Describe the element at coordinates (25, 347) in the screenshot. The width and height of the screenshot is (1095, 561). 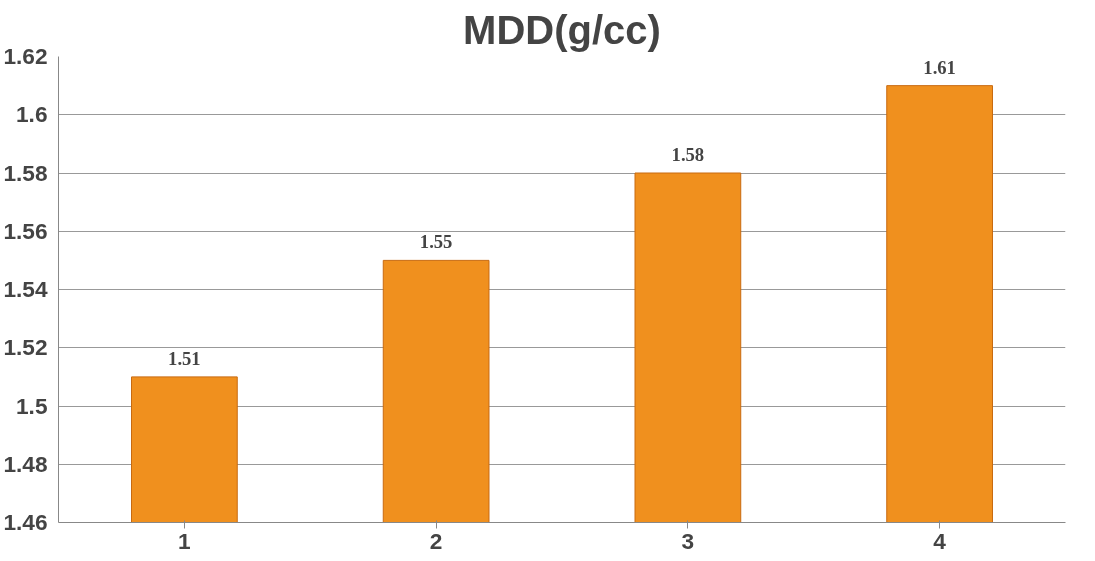
I see `y-tick-label: 1.52` at that location.